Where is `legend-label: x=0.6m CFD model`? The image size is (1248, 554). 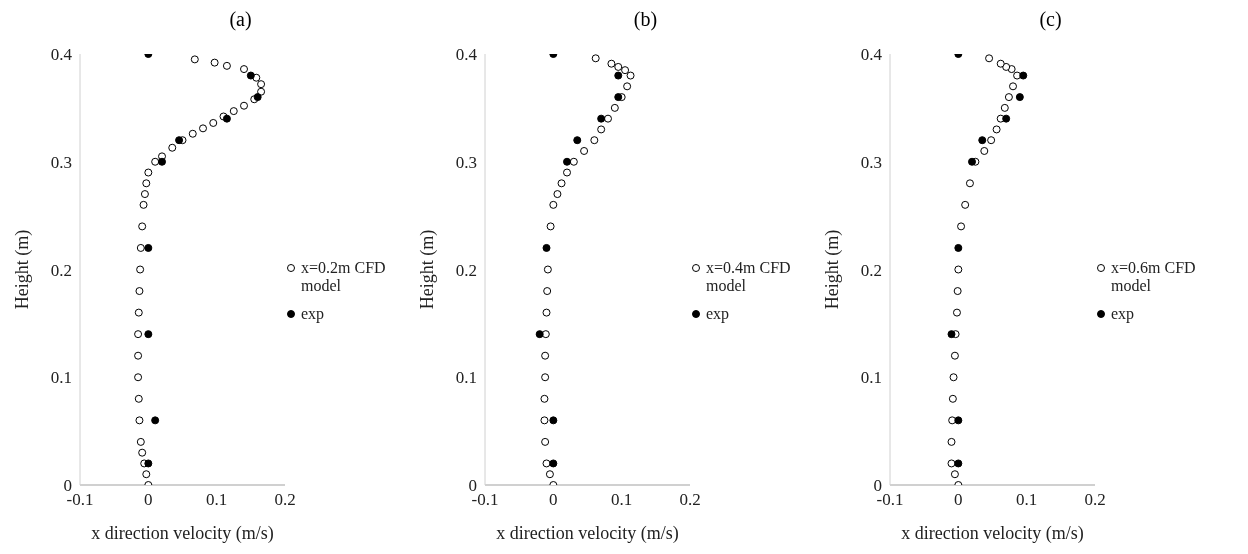
legend-label: x=0.6m CFD model is located at coordinates (1154, 276).